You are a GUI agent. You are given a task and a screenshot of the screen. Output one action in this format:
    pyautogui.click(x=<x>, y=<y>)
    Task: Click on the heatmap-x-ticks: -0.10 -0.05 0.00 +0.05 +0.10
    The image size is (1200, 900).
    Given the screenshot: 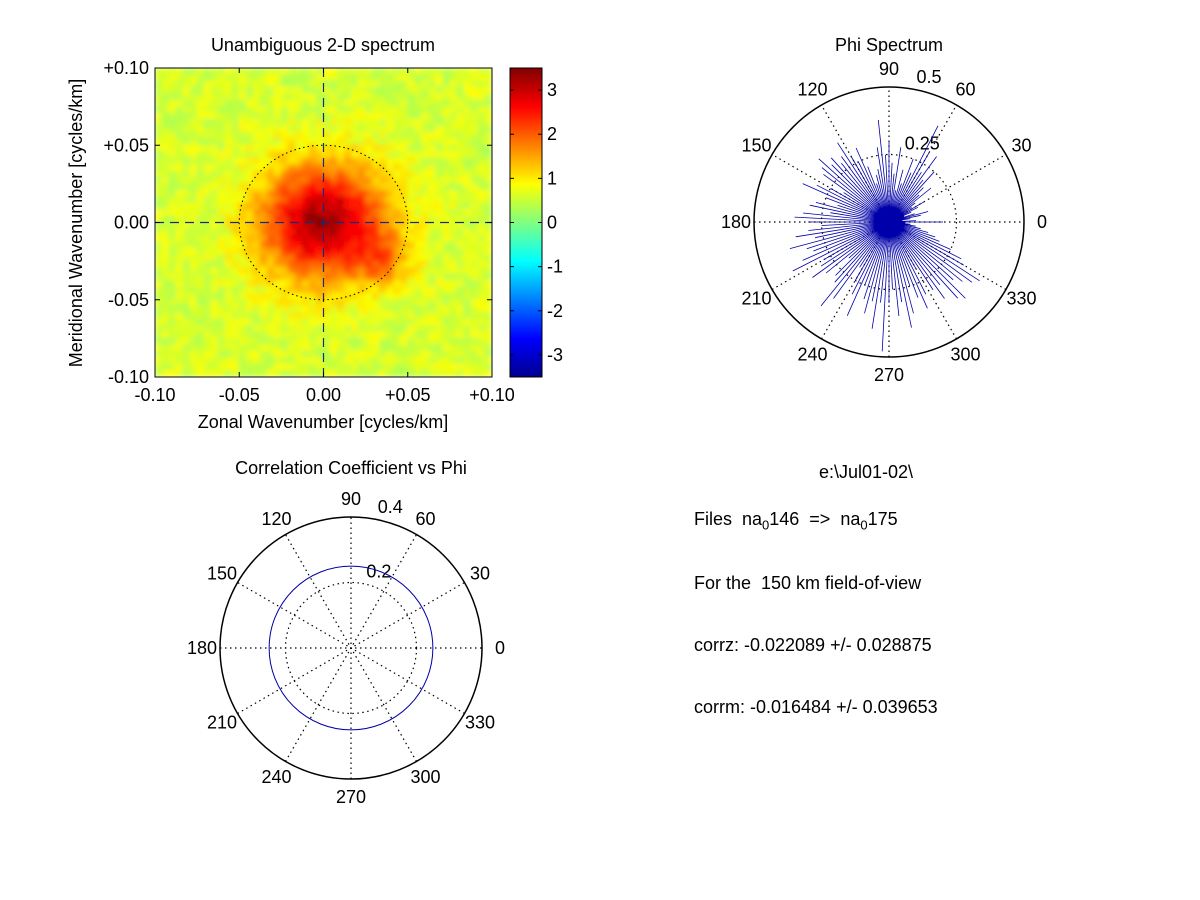 What is the action you would take?
    pyautogui.click(x=324, y=236)
    